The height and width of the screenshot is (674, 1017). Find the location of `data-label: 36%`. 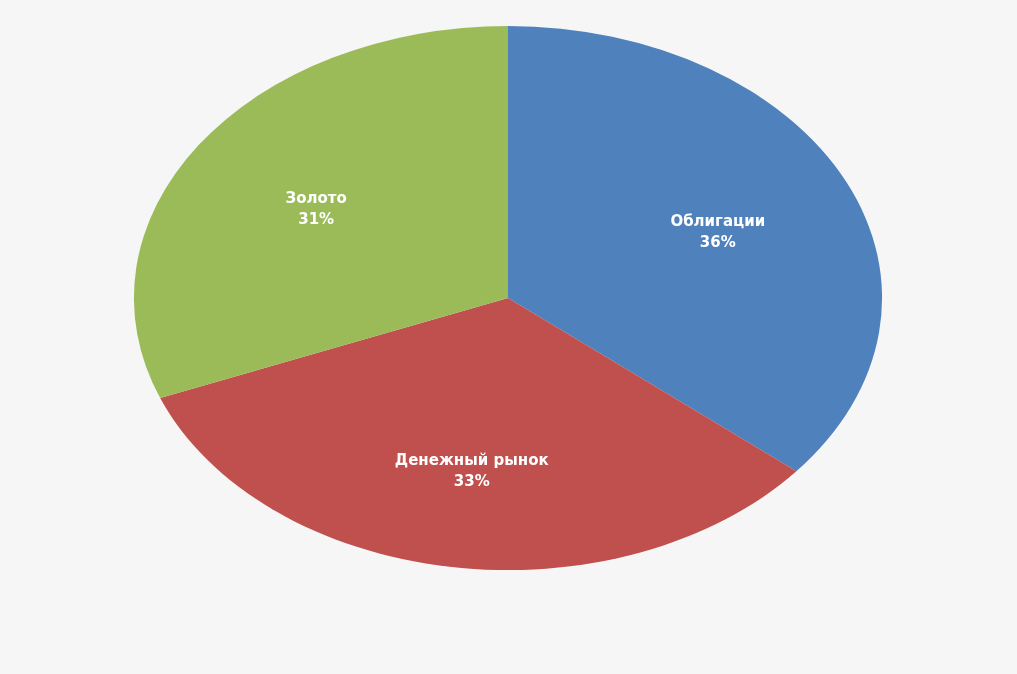

data-label: 36% is located at coordinates (717, 242).